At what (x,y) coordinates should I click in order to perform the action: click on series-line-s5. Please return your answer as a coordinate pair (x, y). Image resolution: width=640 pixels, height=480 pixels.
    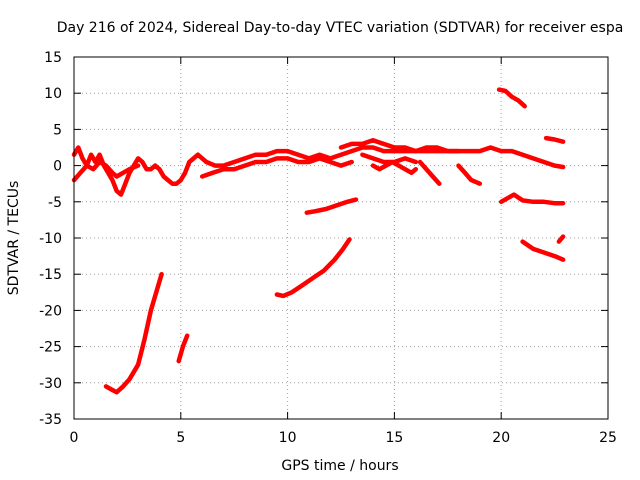
    Looking at the image, I should click on (389, 158).